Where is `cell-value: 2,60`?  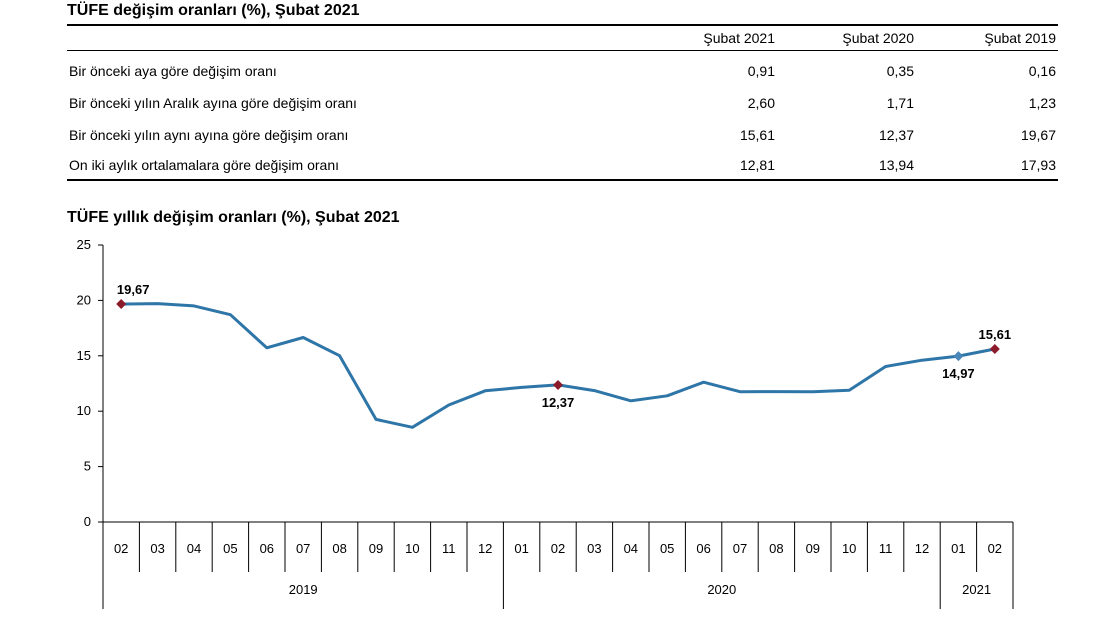
cell-value: 2,60 is located at coordinates (761, 103).